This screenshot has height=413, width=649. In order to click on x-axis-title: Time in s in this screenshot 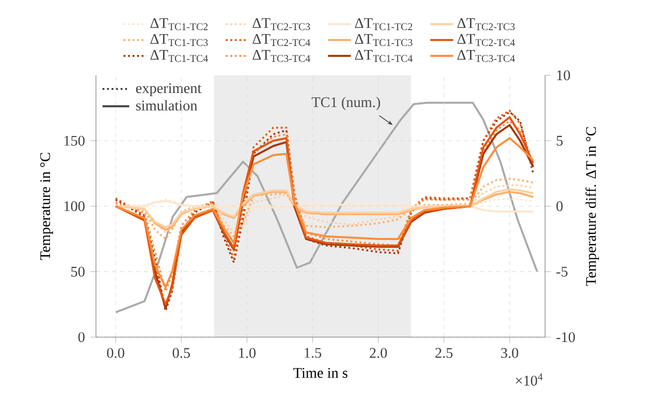, I will do `click(320, 373)`.